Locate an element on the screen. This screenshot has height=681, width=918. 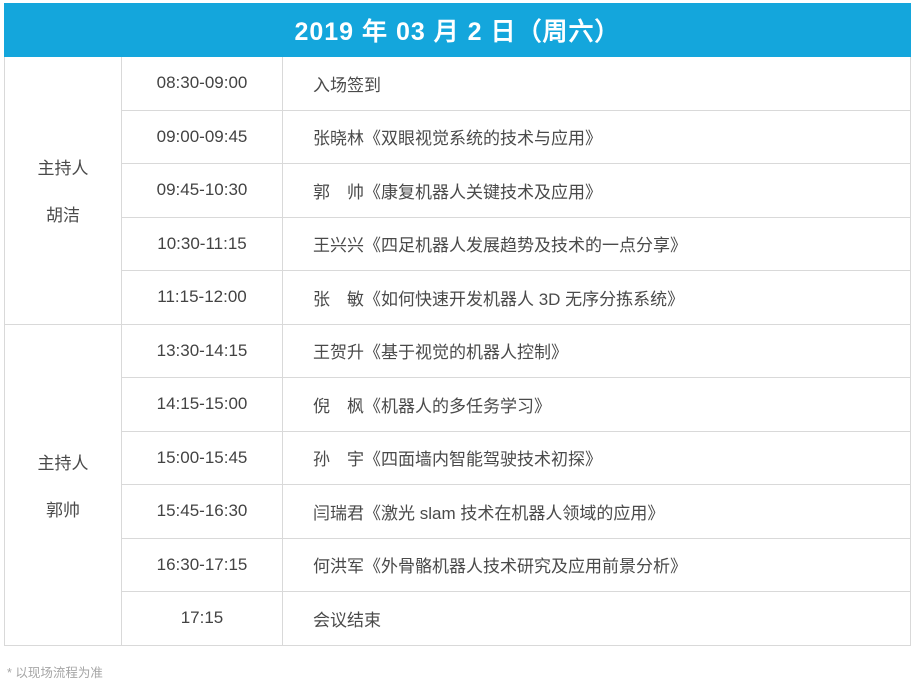
table-row: 16:30-17:15 何洪军《外骨骼机器人技术研究及应用前景分析》 is located at coordinates (516, 564).